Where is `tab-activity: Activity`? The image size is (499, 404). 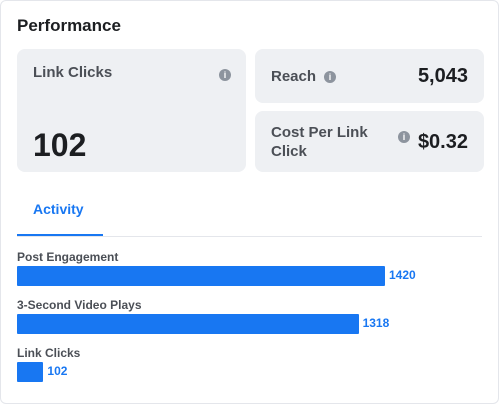
tab-activity: Activity is located at coordinates (60, 212).